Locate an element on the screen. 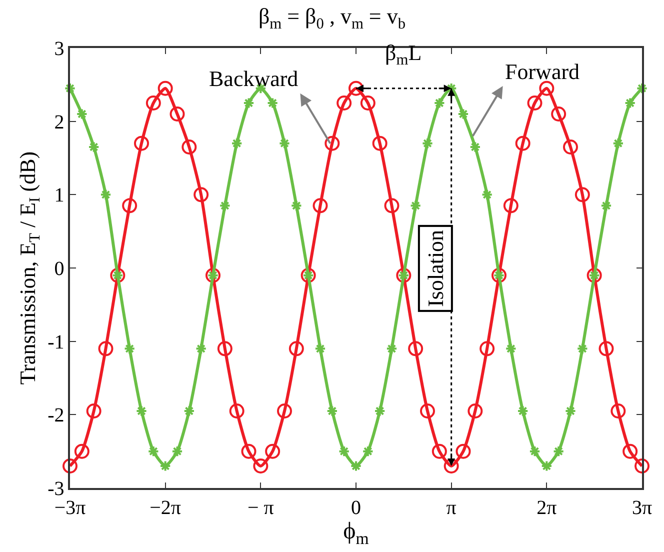  y-tick-label: -1 is located at coordinates (56, 342).